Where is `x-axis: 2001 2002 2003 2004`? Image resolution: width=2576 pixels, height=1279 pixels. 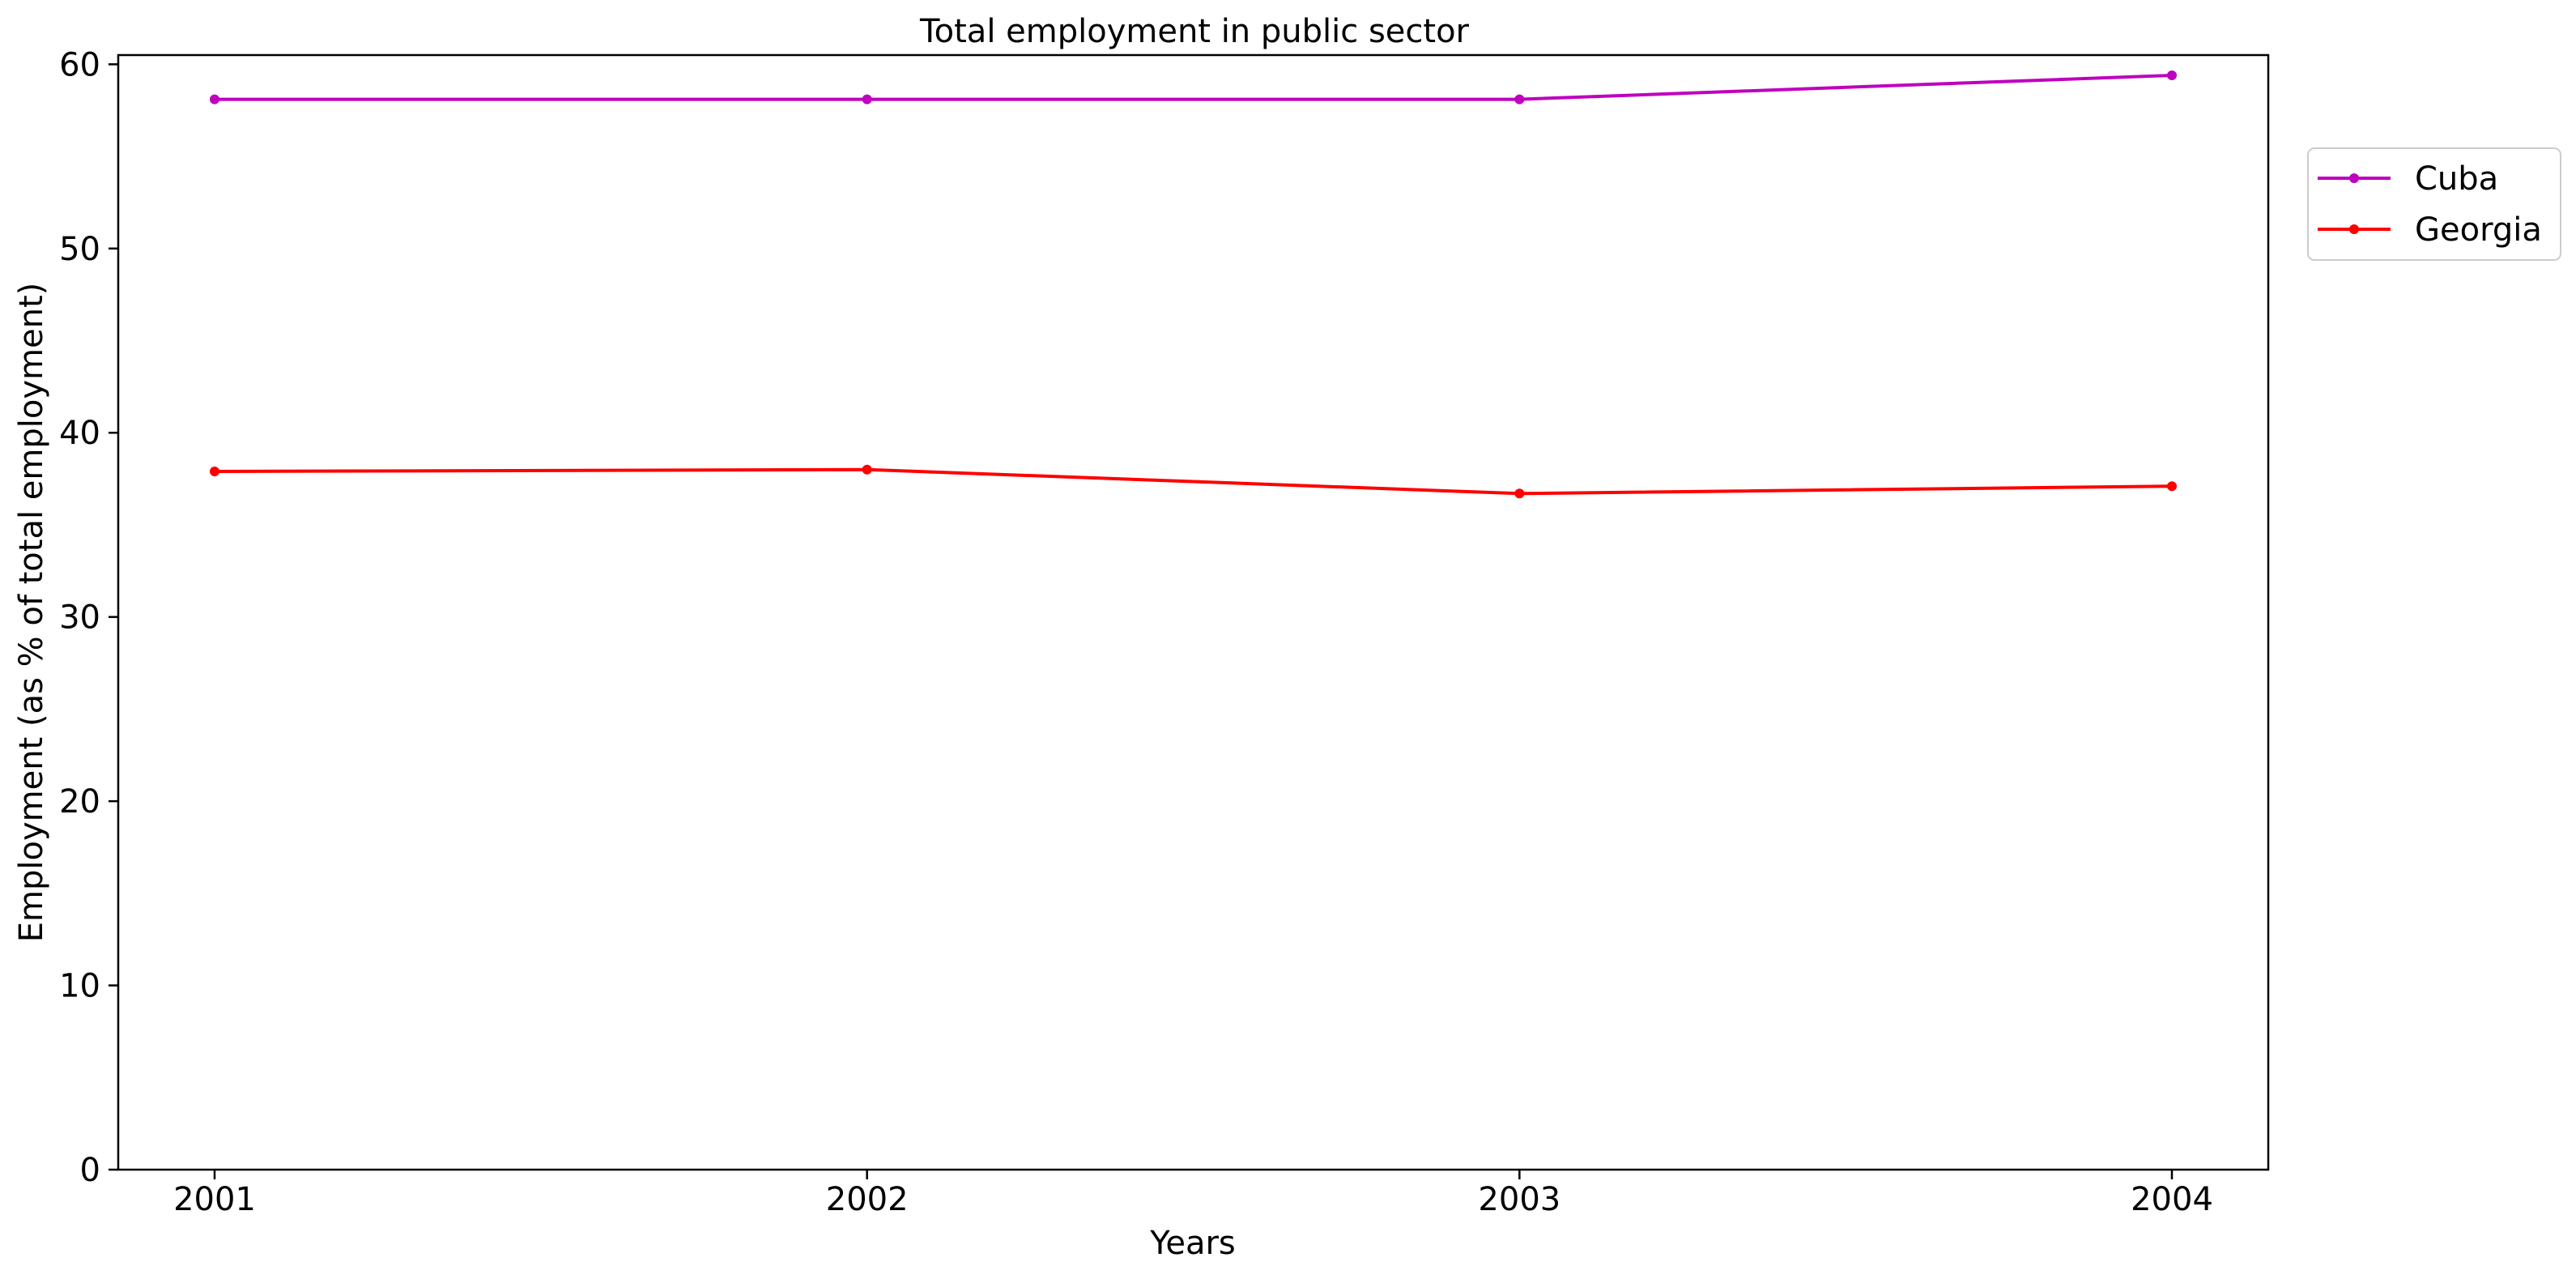 x-axis: 2001 2002 2003 2004 is located at coordinates (1193, 1194).